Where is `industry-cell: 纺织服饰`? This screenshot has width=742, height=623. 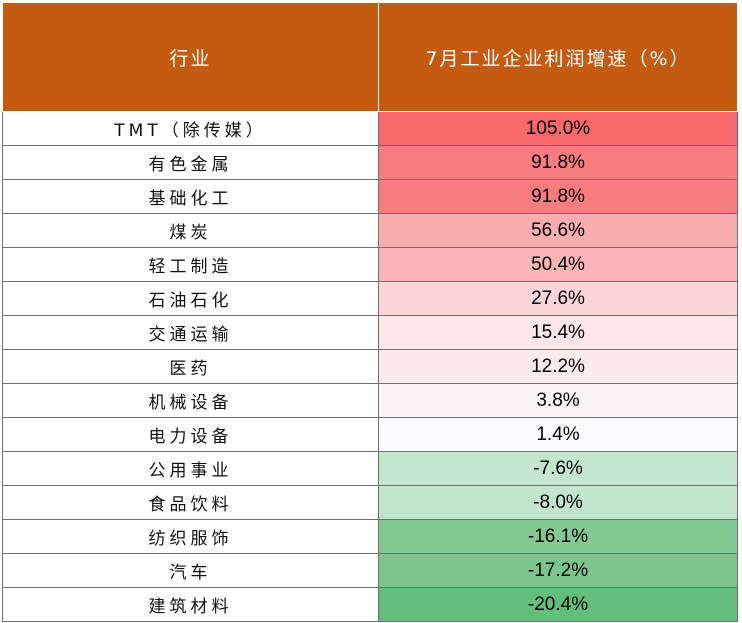 industry-cell: 纺织服饰 is located at coordinates (190, 536).